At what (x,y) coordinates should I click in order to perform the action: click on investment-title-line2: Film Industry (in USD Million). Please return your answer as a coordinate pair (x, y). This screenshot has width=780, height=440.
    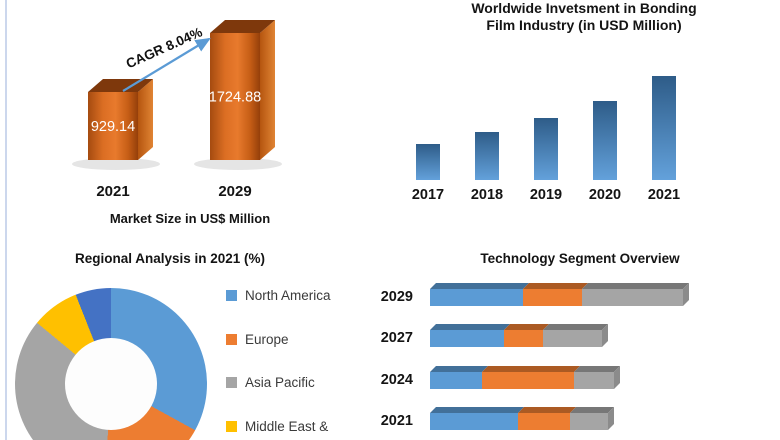
    Looking at the image, I should click on (584, 25).